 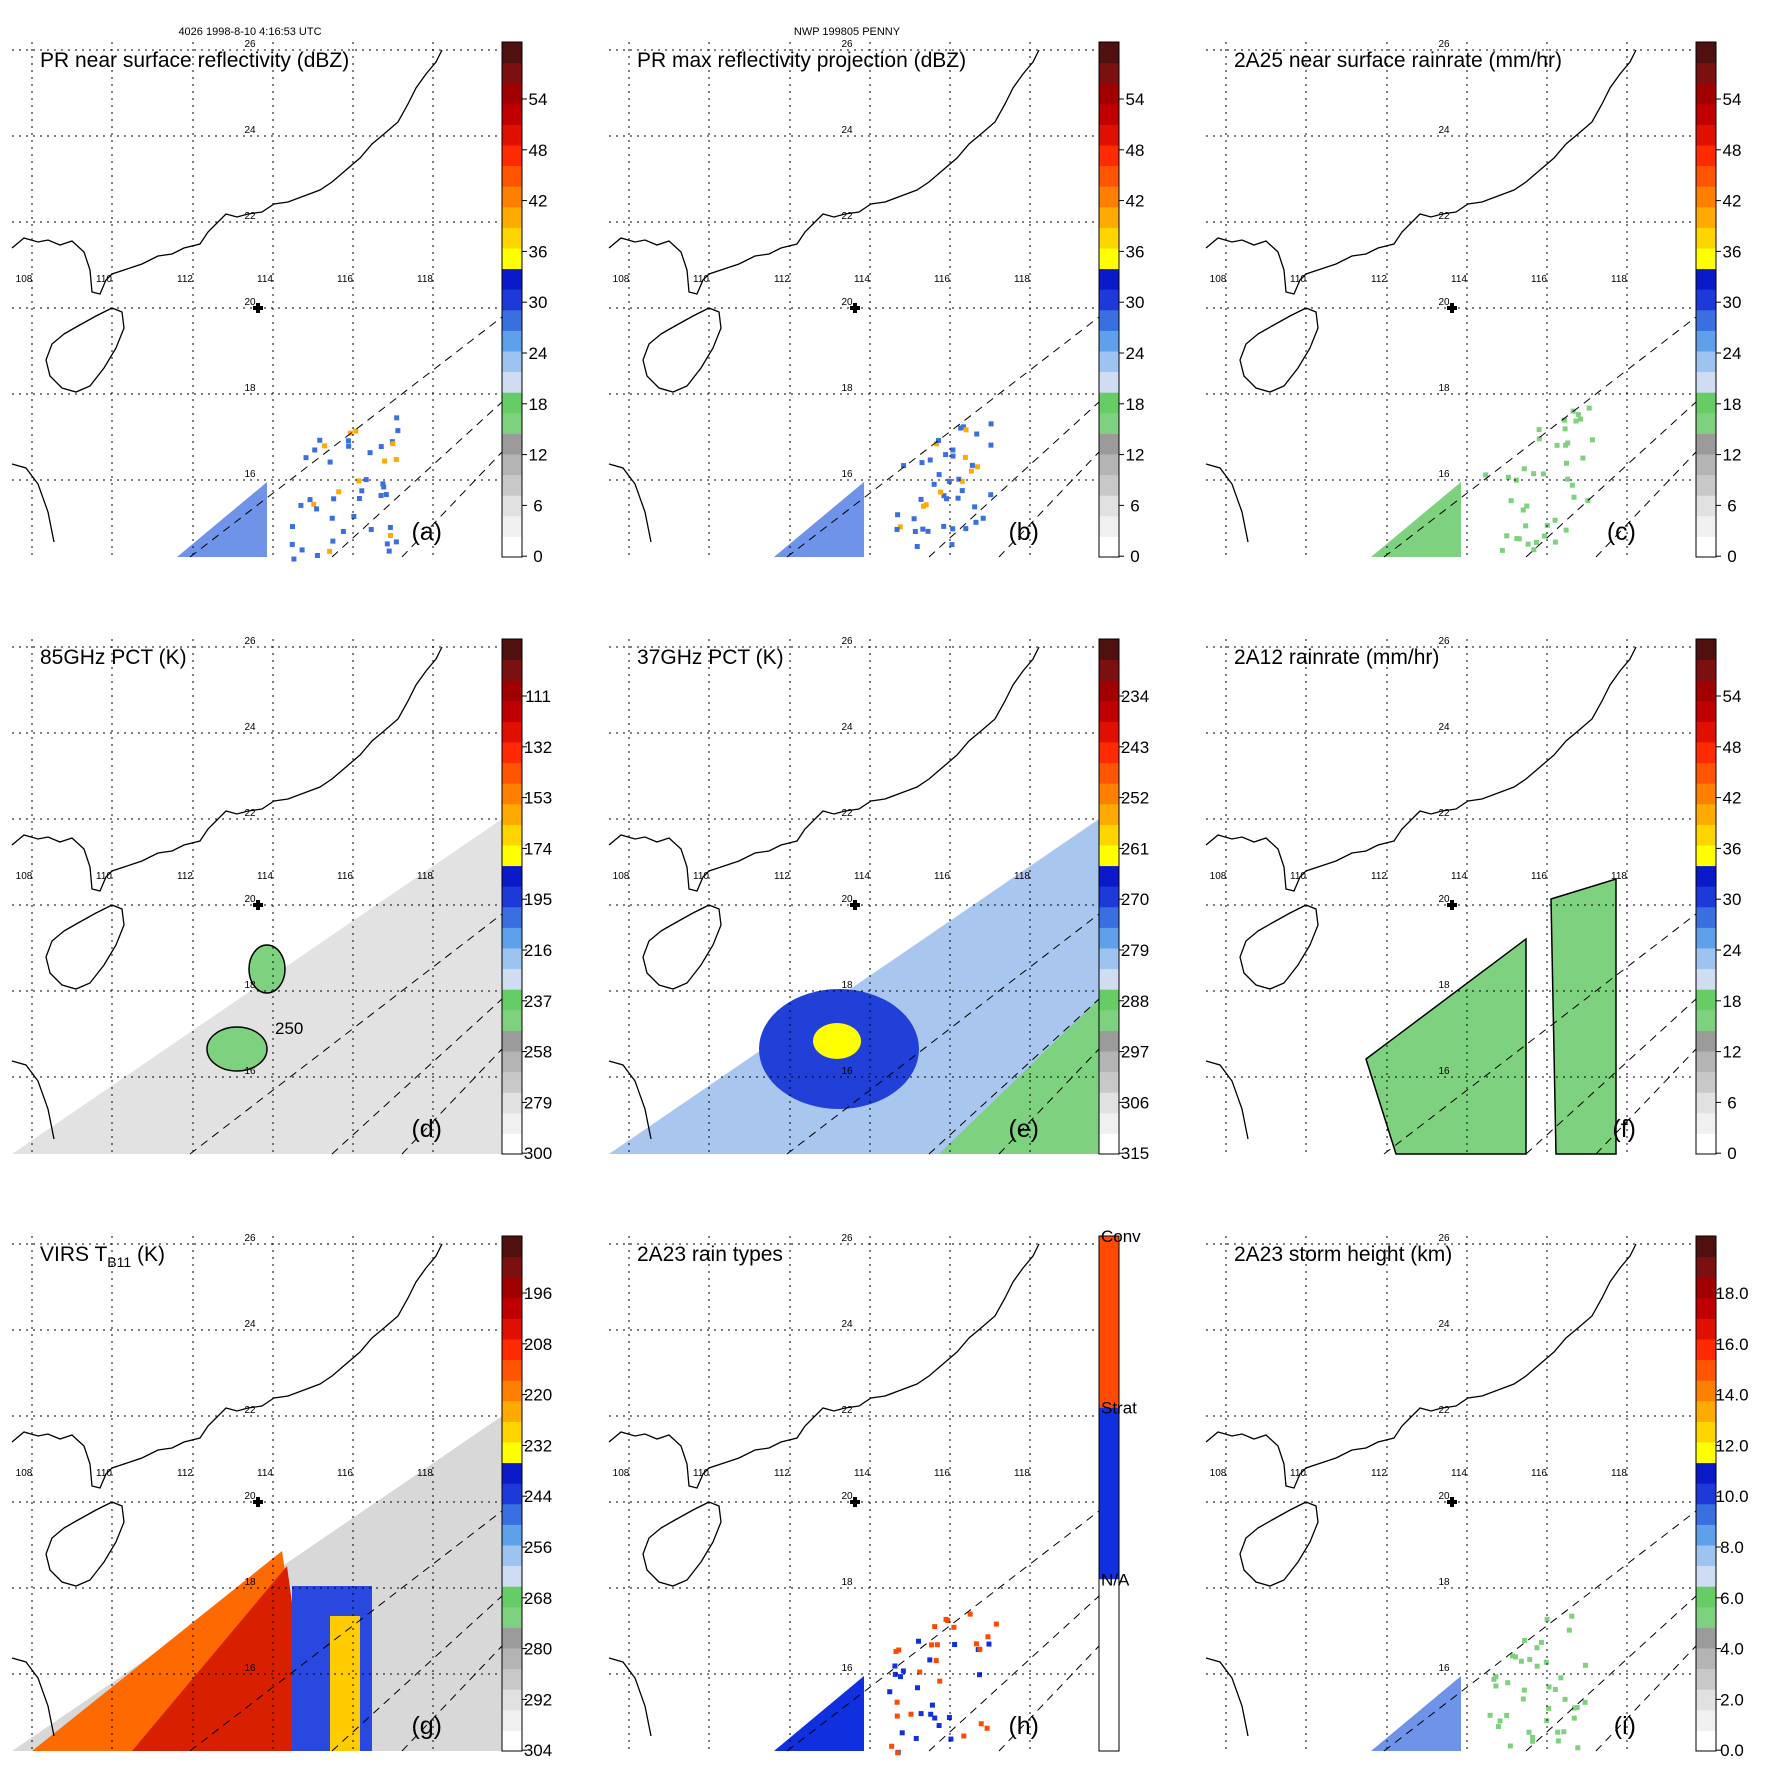 What do you see at coordinates (1732, 353) in the screenshot?
I see `colorbar-label: 24` at bounding box center [1732, 353].